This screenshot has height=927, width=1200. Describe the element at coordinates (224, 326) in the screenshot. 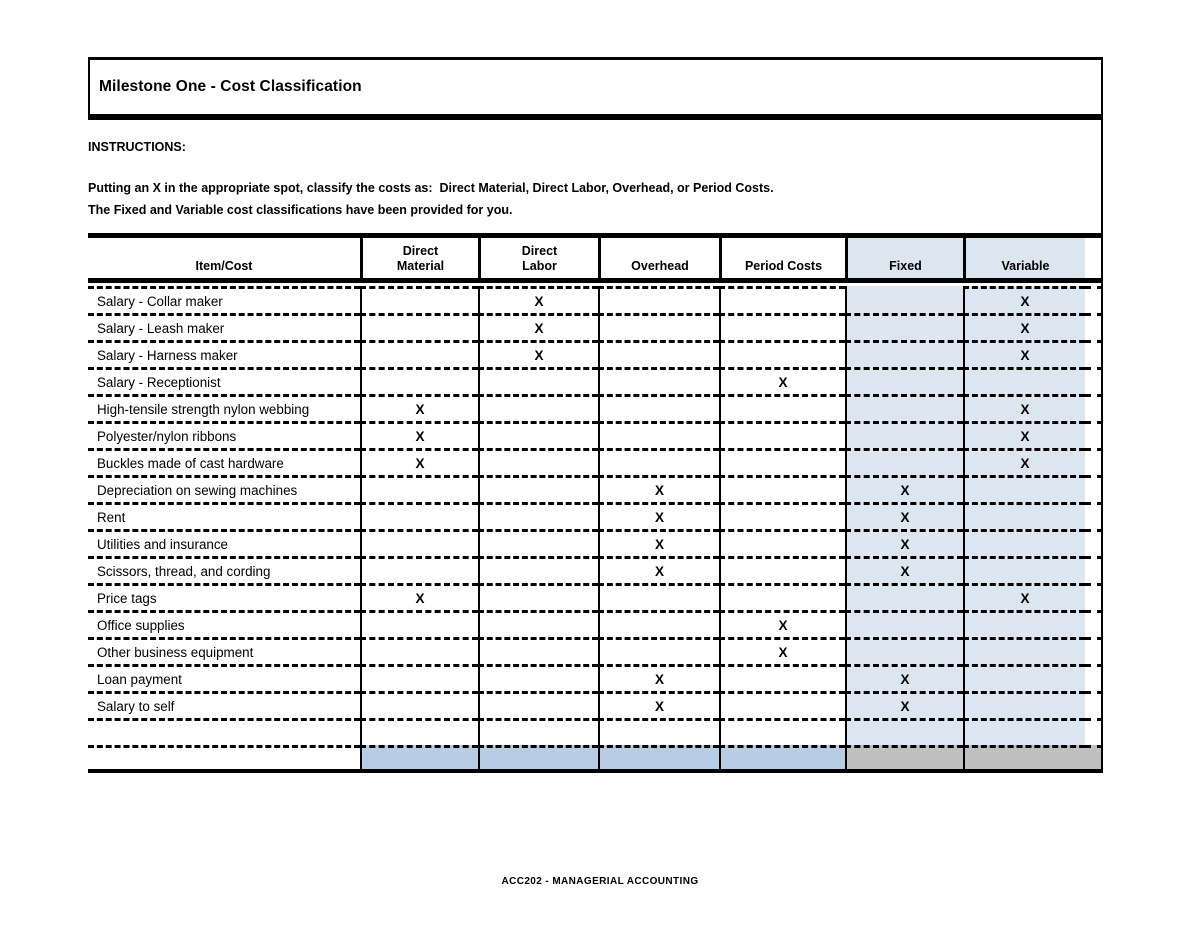

I see `row-label-cell: Salary - Leash maker` at that location.